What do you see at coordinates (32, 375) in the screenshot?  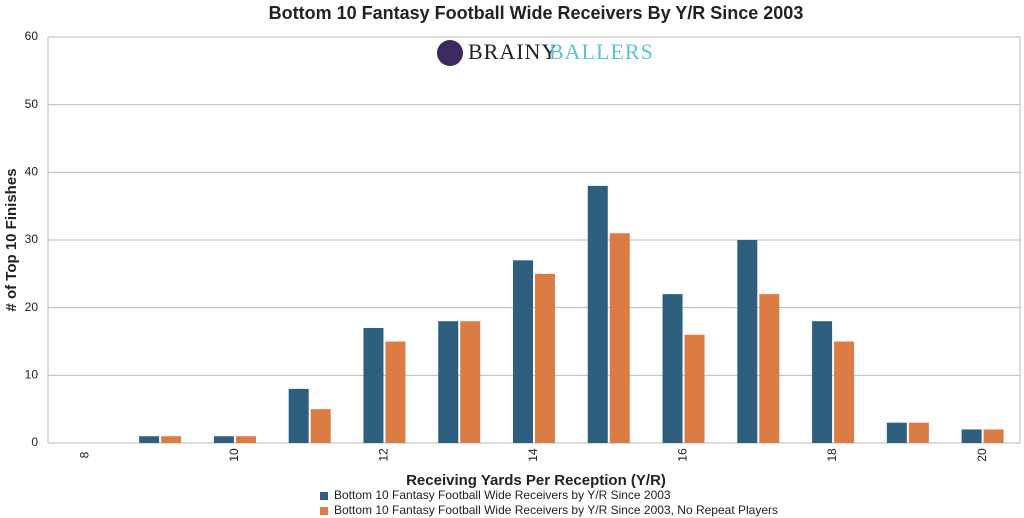 I see `y-tick-label: 10` at bounding box center [32, 375].